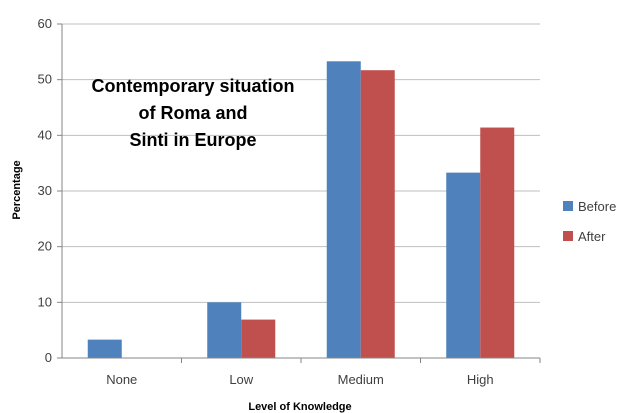  What do you see at coordinates (299, 379) in the screenshot?
I see `x-tick-labels: None Low Medium High` at bounding box center [299, 379].